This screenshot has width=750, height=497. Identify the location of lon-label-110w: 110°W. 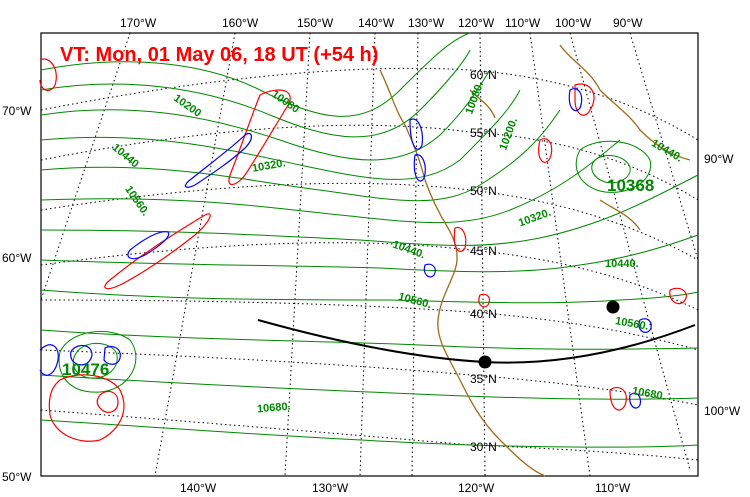
(523, 23).